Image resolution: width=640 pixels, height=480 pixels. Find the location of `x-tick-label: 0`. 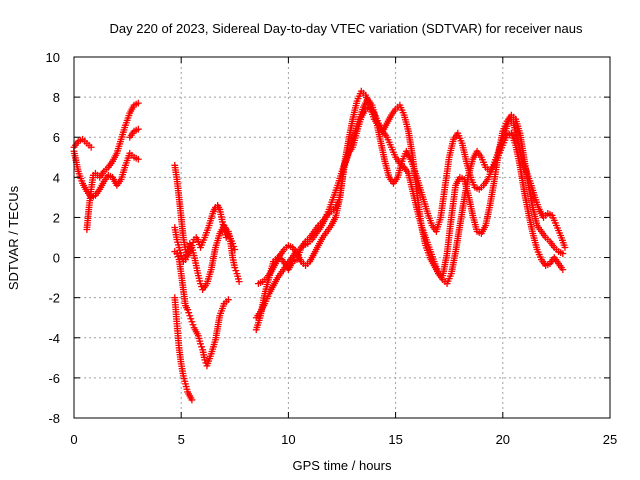

x-tick-label: 0 is located at coordinates (73, 439).